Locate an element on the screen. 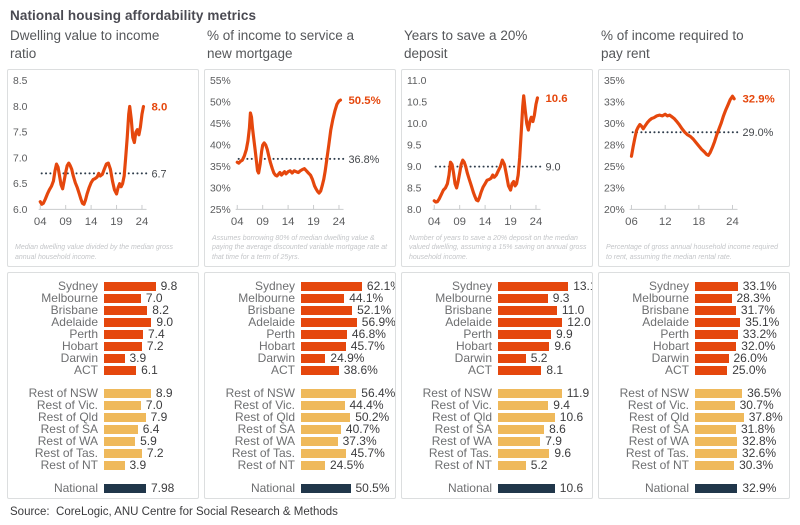  bar-row: National 7.98 is located at coordinates (102, 488).